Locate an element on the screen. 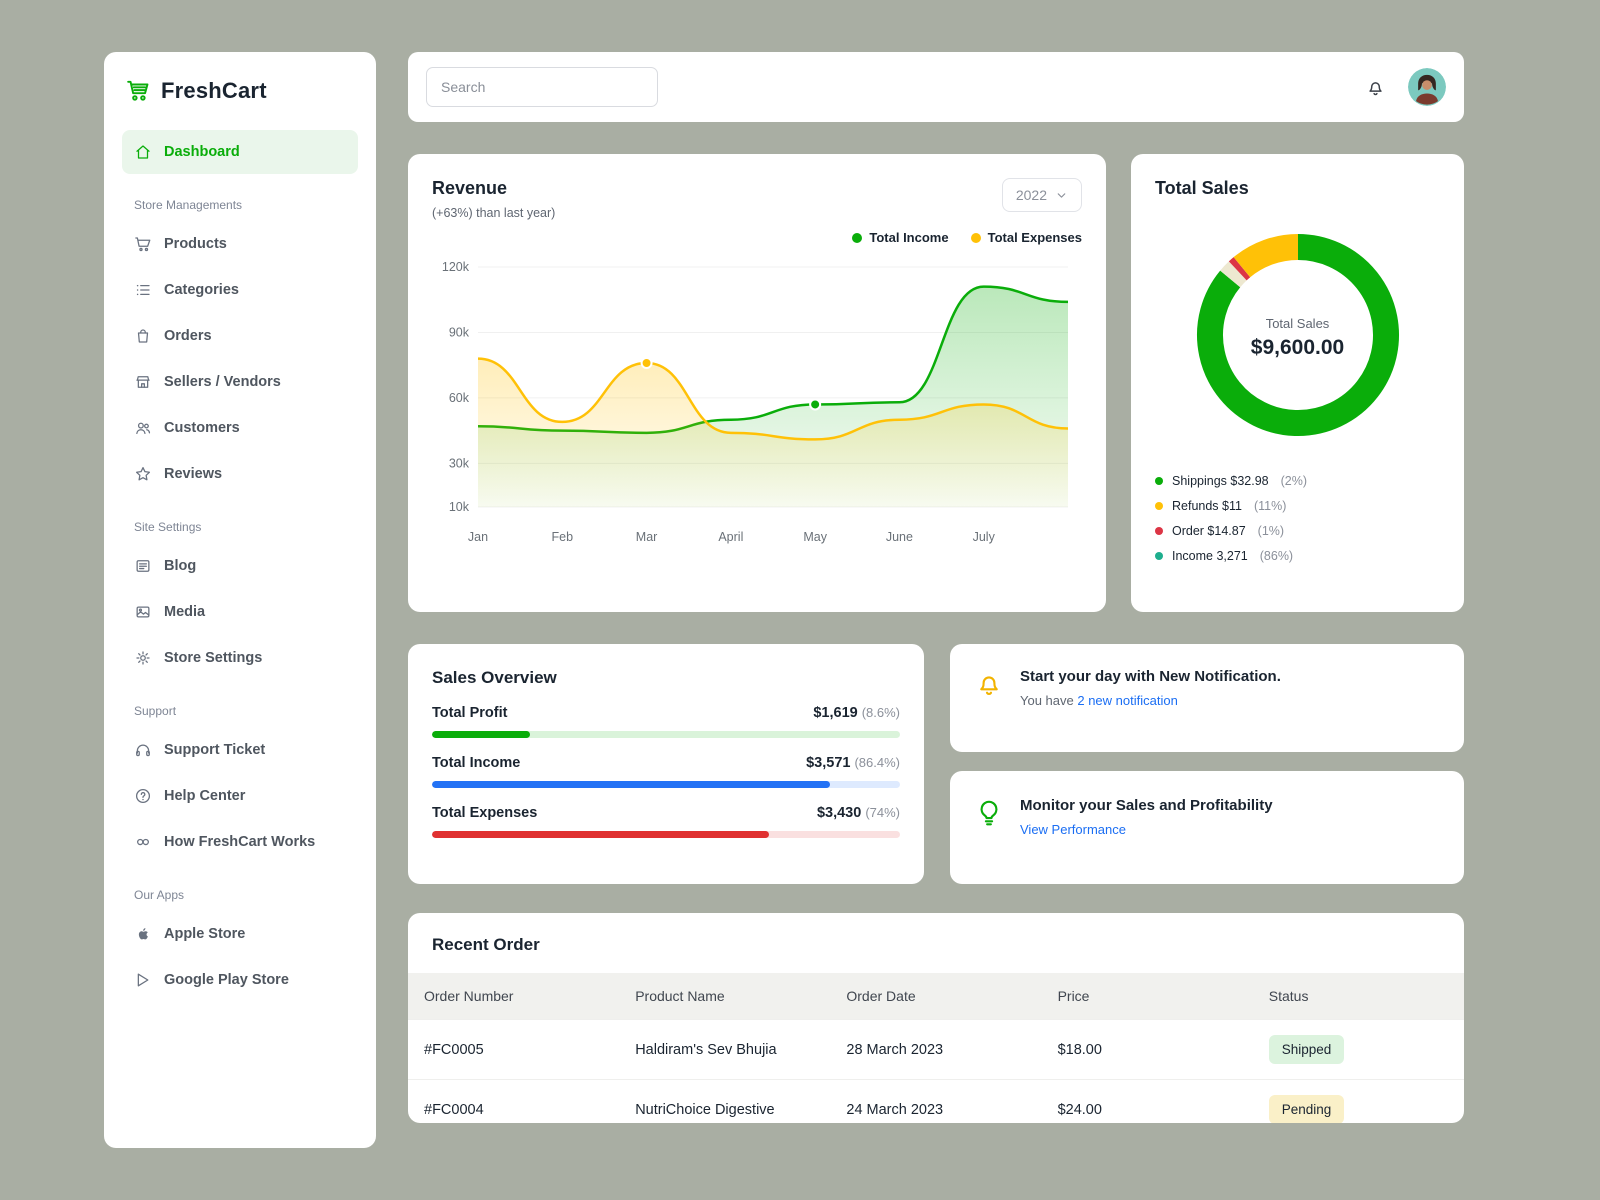 This screenshot has width=1600, height=1200. sidebar-item-sellers-vendors: Sellers / Vendors is located at coordinates (240, 382).